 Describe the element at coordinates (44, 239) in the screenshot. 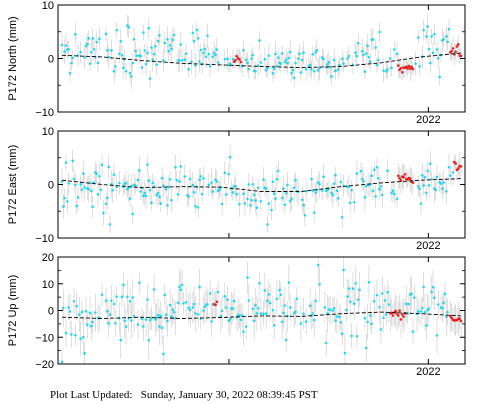

I see `y-tick-label: −10` at that location.